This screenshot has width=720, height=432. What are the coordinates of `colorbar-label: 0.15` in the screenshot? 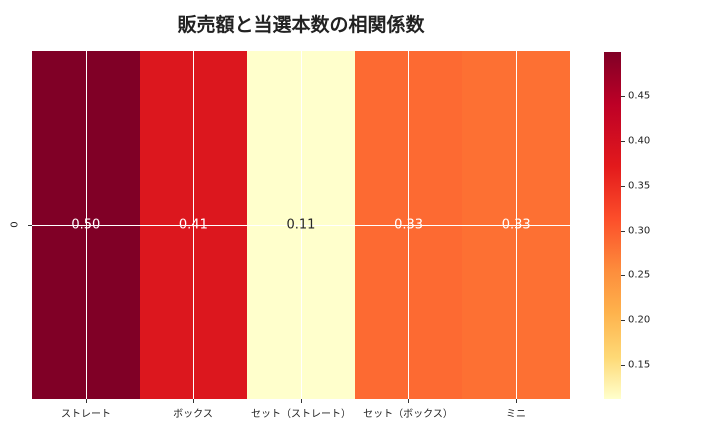 It's located at (639, 365).